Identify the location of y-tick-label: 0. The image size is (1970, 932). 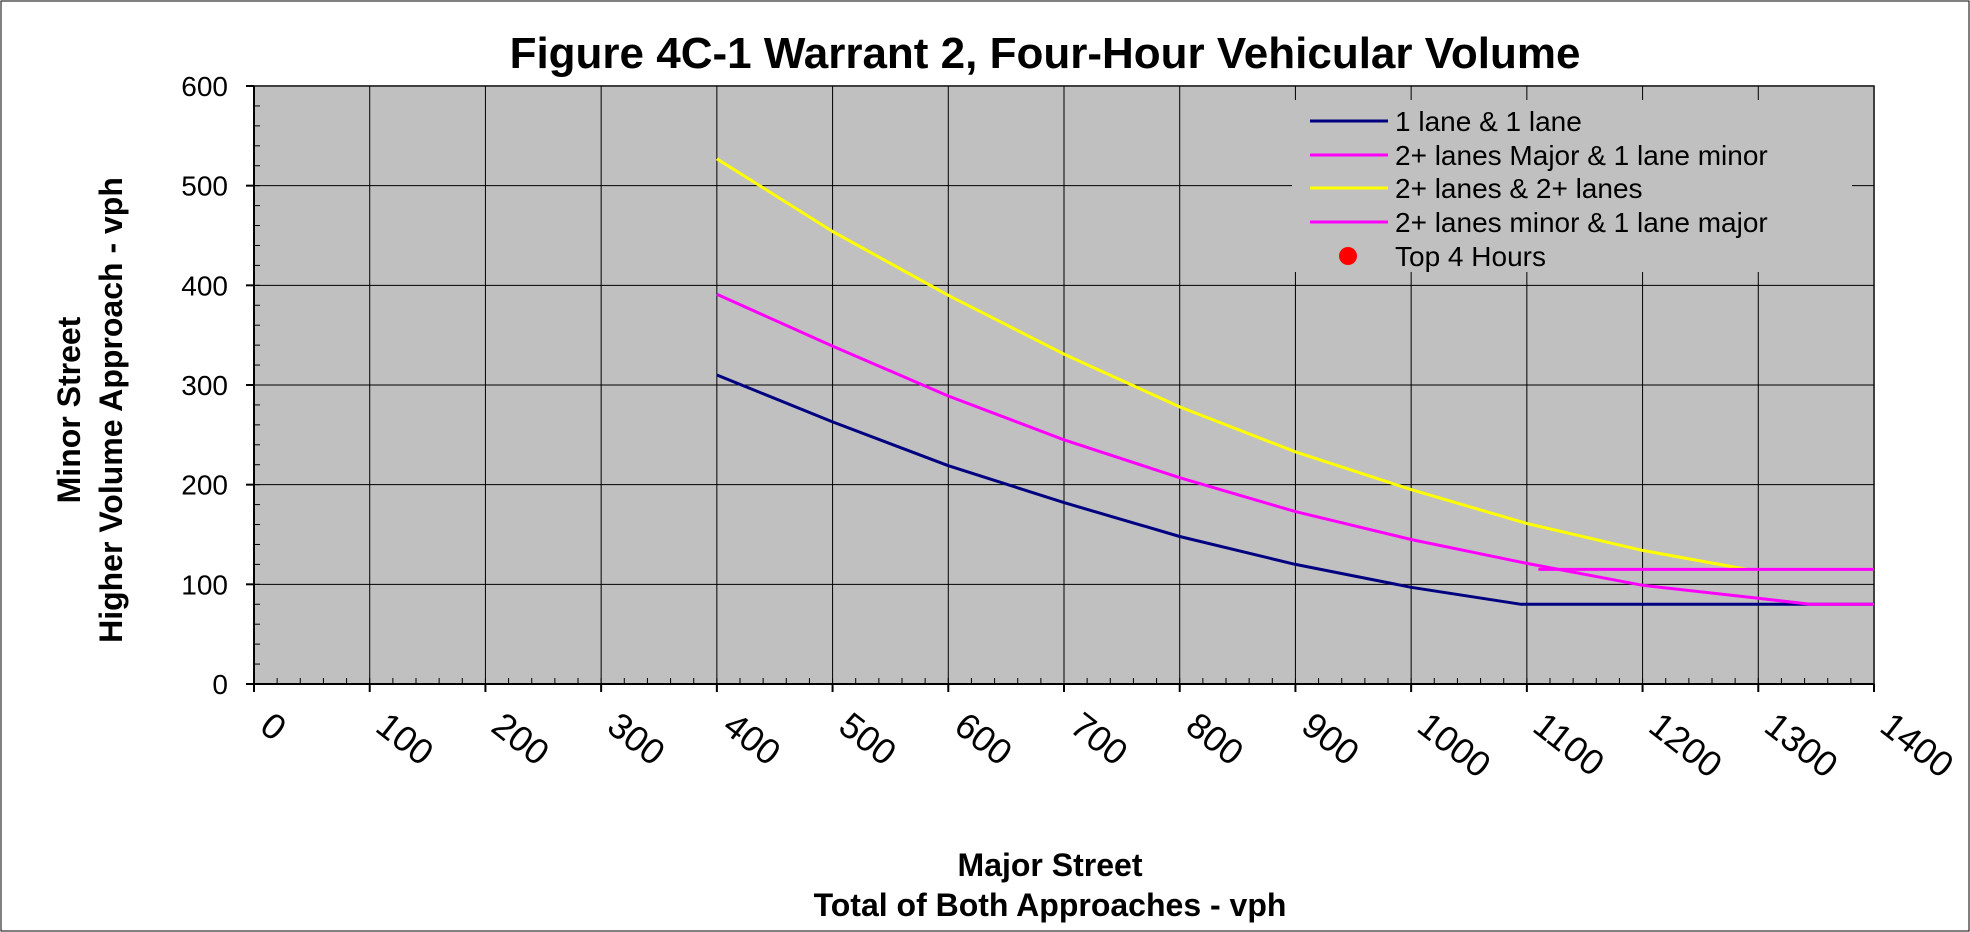
(220, 684).